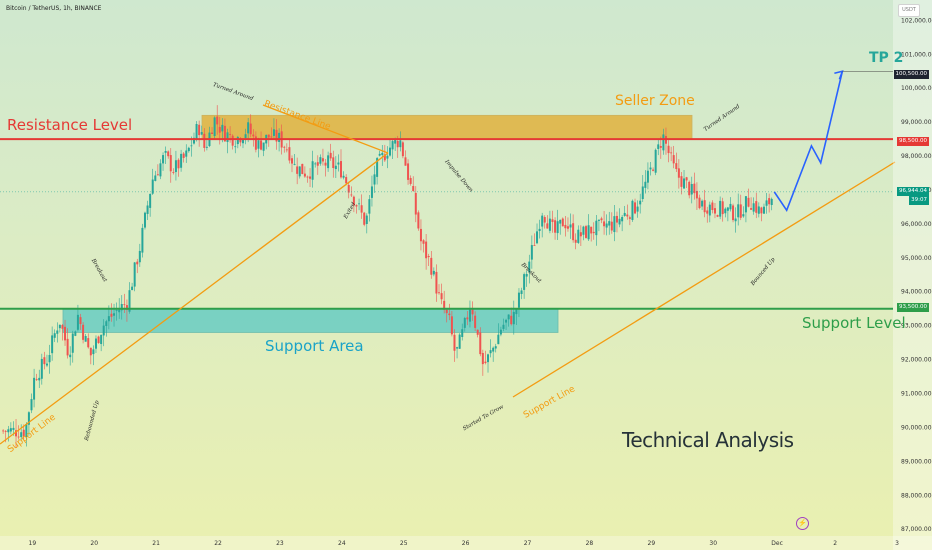 The image size is (932, 550). What do you see at coordinates (916, 360) in the screenshot?
I see `price-tick-label: 92,000.00` at bounding box center [916, 360].